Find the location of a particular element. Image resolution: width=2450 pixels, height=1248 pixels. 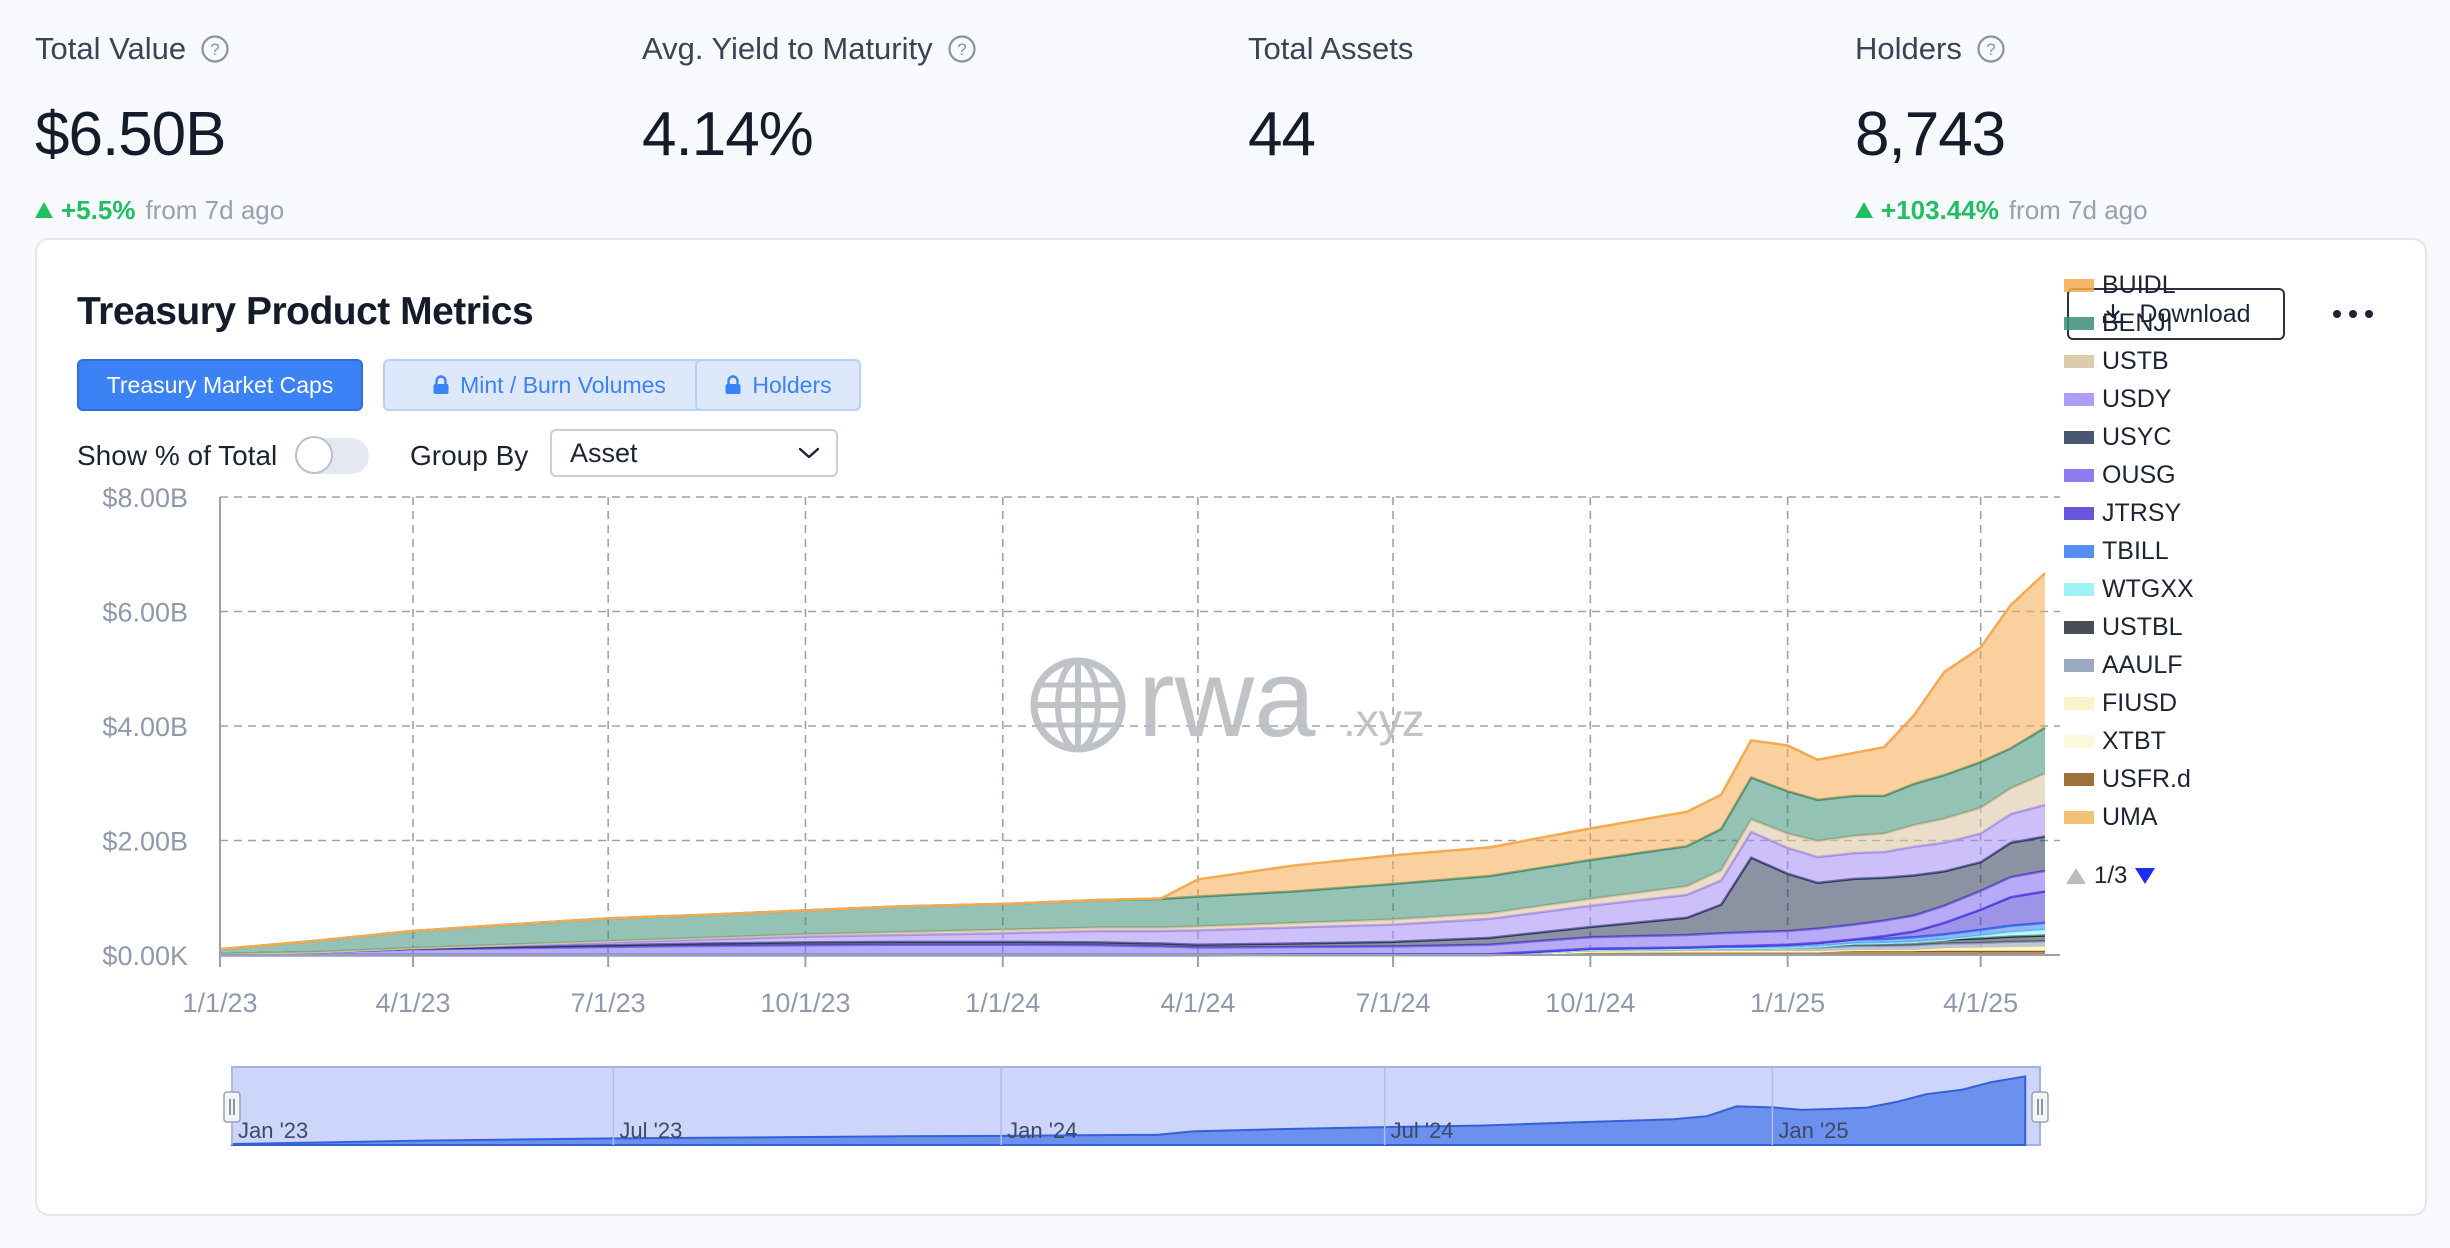

x-tick-label: 4/1/25 is located at coordinates (1980, 1003).